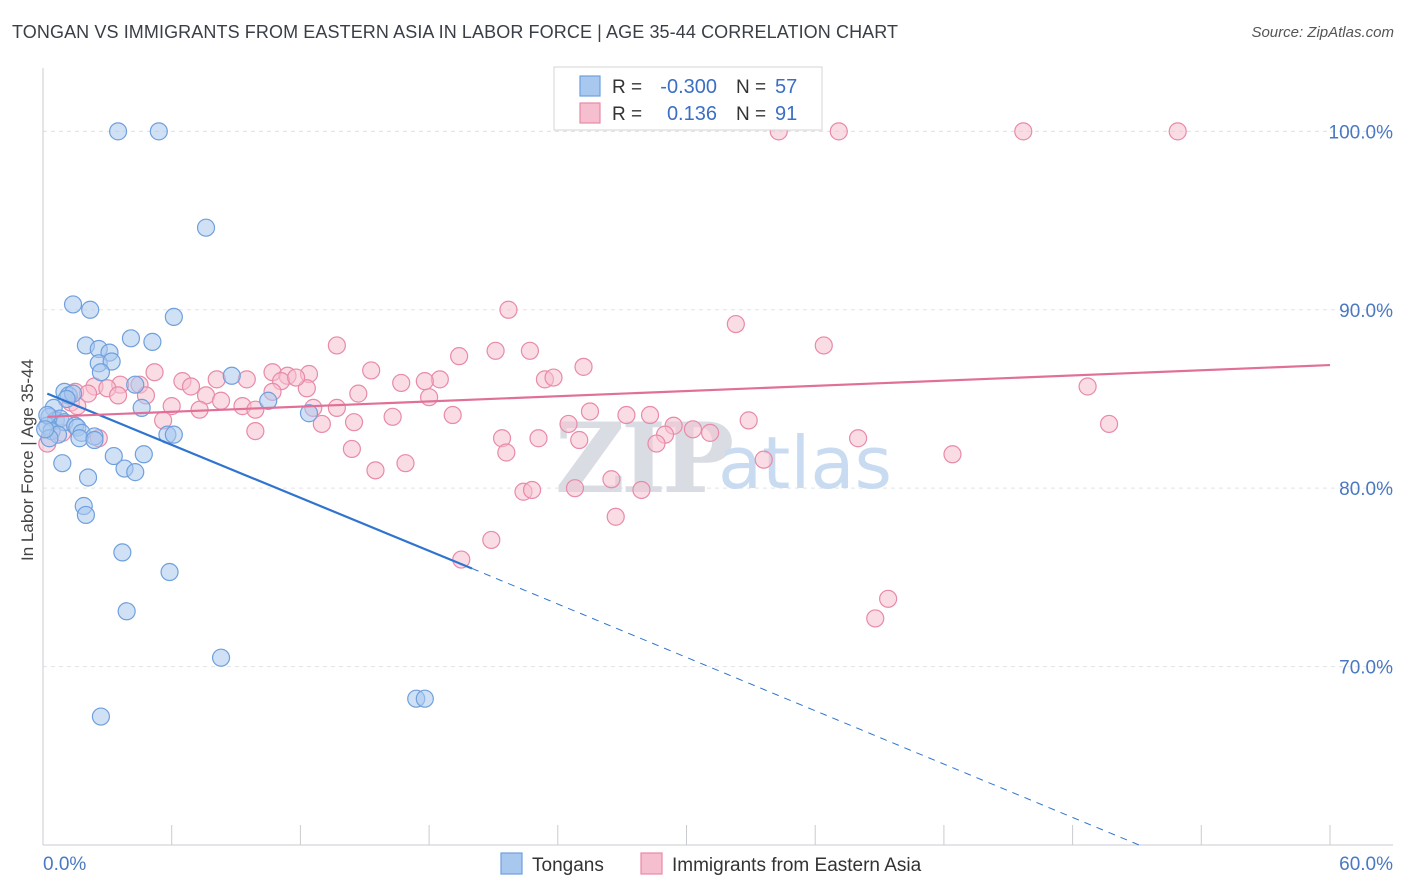 The width and height of the screenshot is (1406, 892). Describe the element at coordinates (651, 863) in the screenshot. I see `bottom-legend-swatch-eastern-asia` at that location.